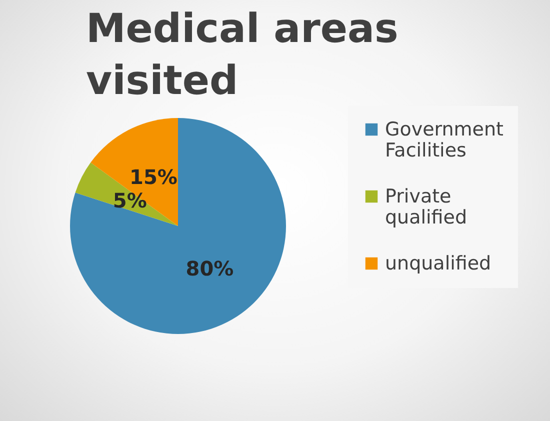 The width and height of the screenshot is (550, 421). Describe the element at coordinates (210, 268) in the screenshot. I see `data-label: 80%` at that location.